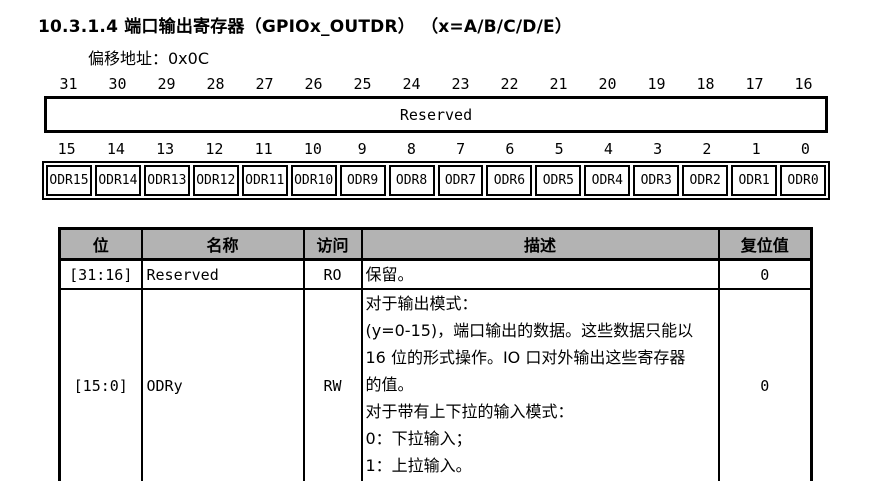  I want to click on bit-number: 24, so click(411, 84).